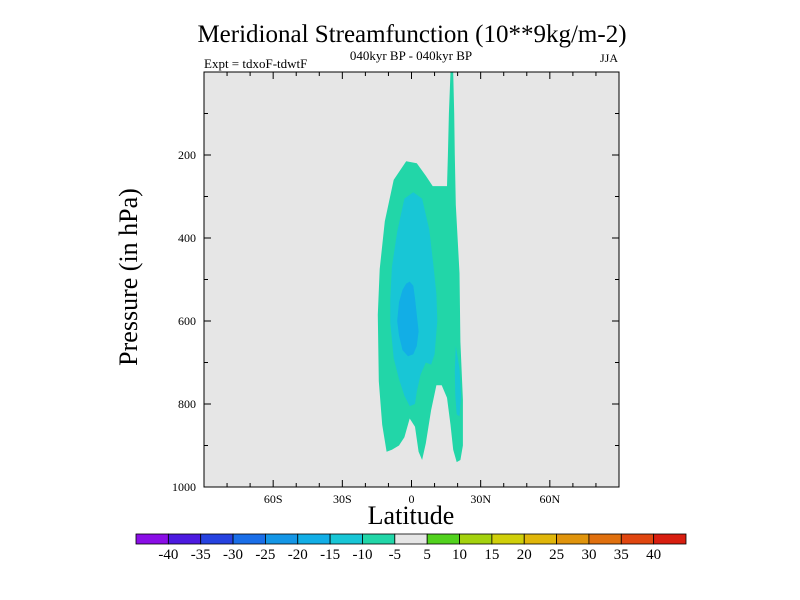  What do you see at coordinates (255, 63) in the screenshot?
I see `subtitle-left: Expt = tdxoF-tdwtF` at bounding box center [255, 63].